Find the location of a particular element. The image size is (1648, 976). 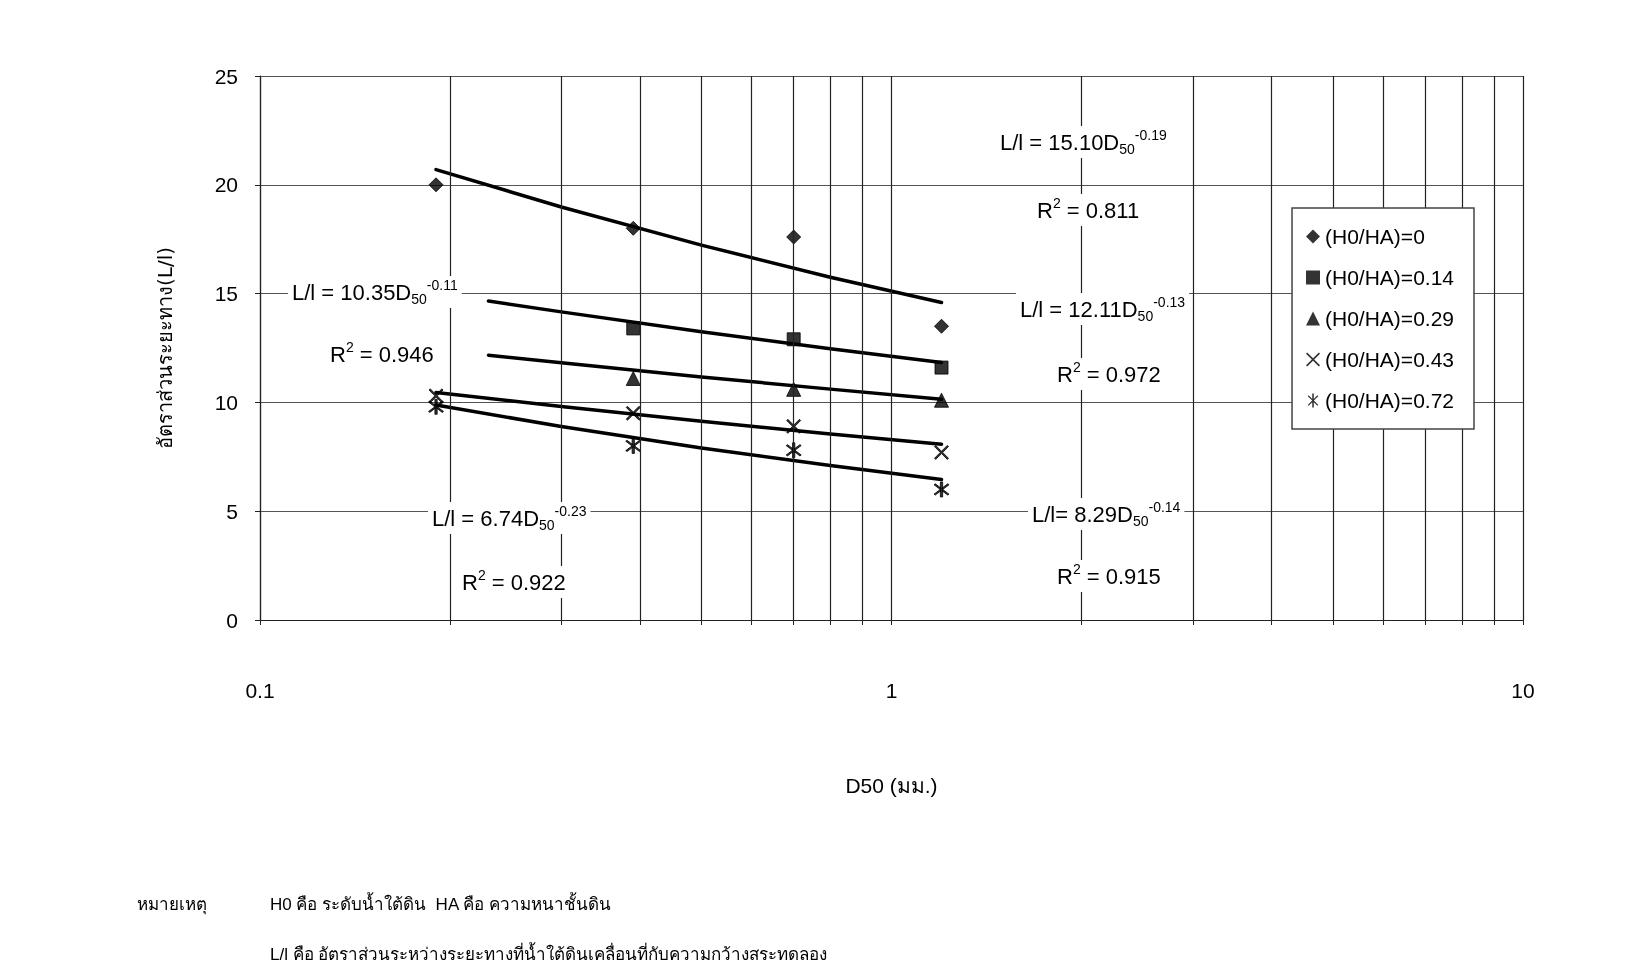

legend-label: (H0/HA)=0 is located at coordinates (1375, 236).